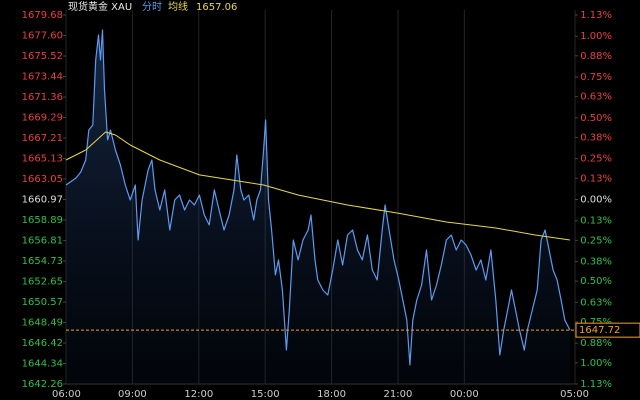 The width and height of the screenshot is (640, 400). Describe the element at coordinates (464, 394) in the screenshot. I see `x-tick-label: 00:00` at that location.